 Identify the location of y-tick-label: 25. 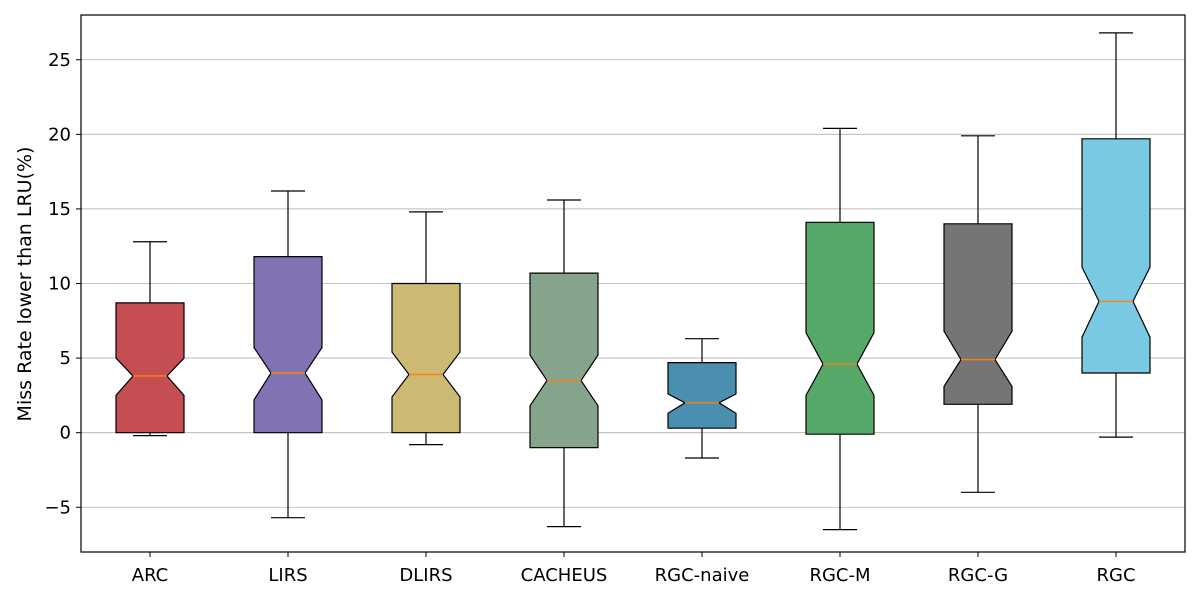
(59, 60).